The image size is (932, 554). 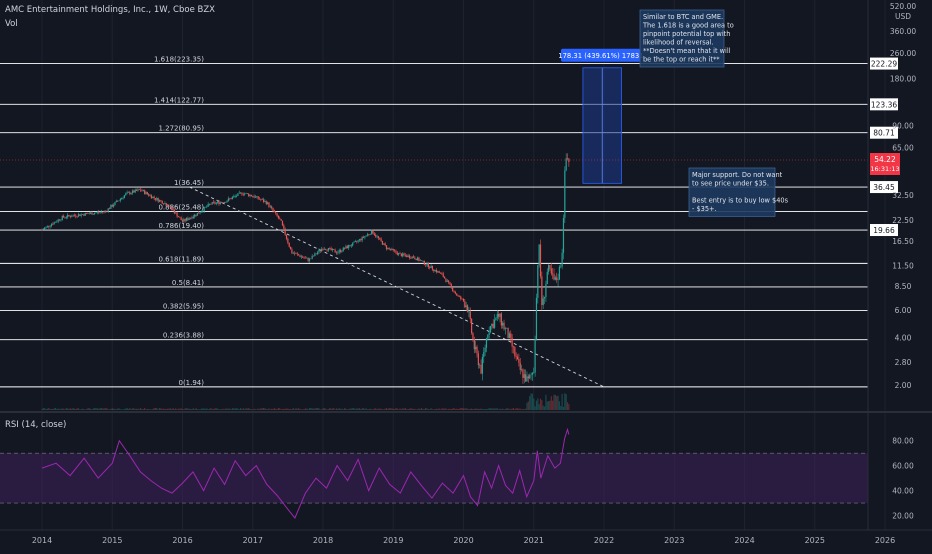 What do you see at coordinates (903, 53) in the screenshot?
I see `y-tick-label: 260.00` at bounding box center [903, 53].